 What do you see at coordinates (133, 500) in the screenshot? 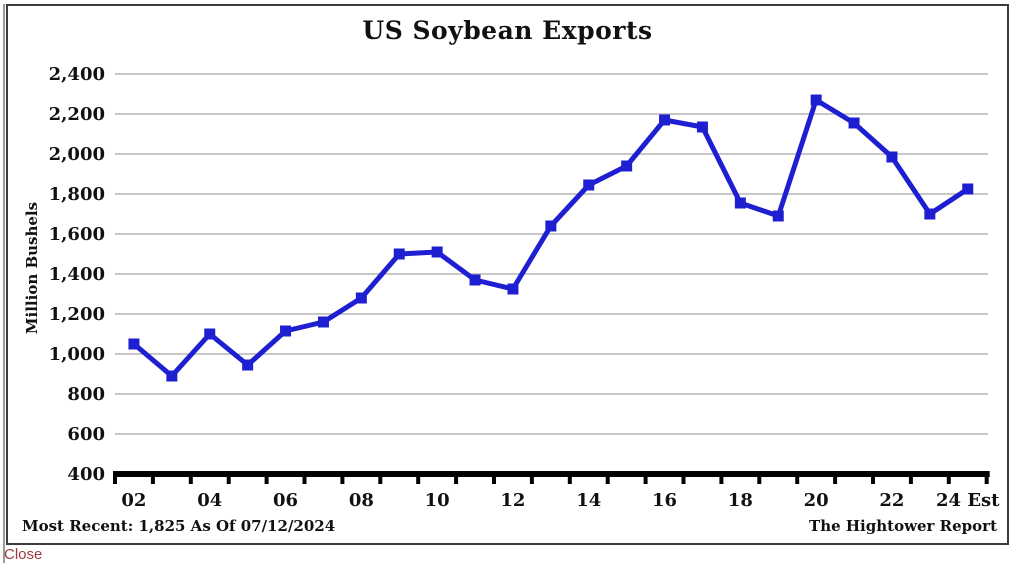
I see `x-tick-label: 02` at bounding box center [133, 500].